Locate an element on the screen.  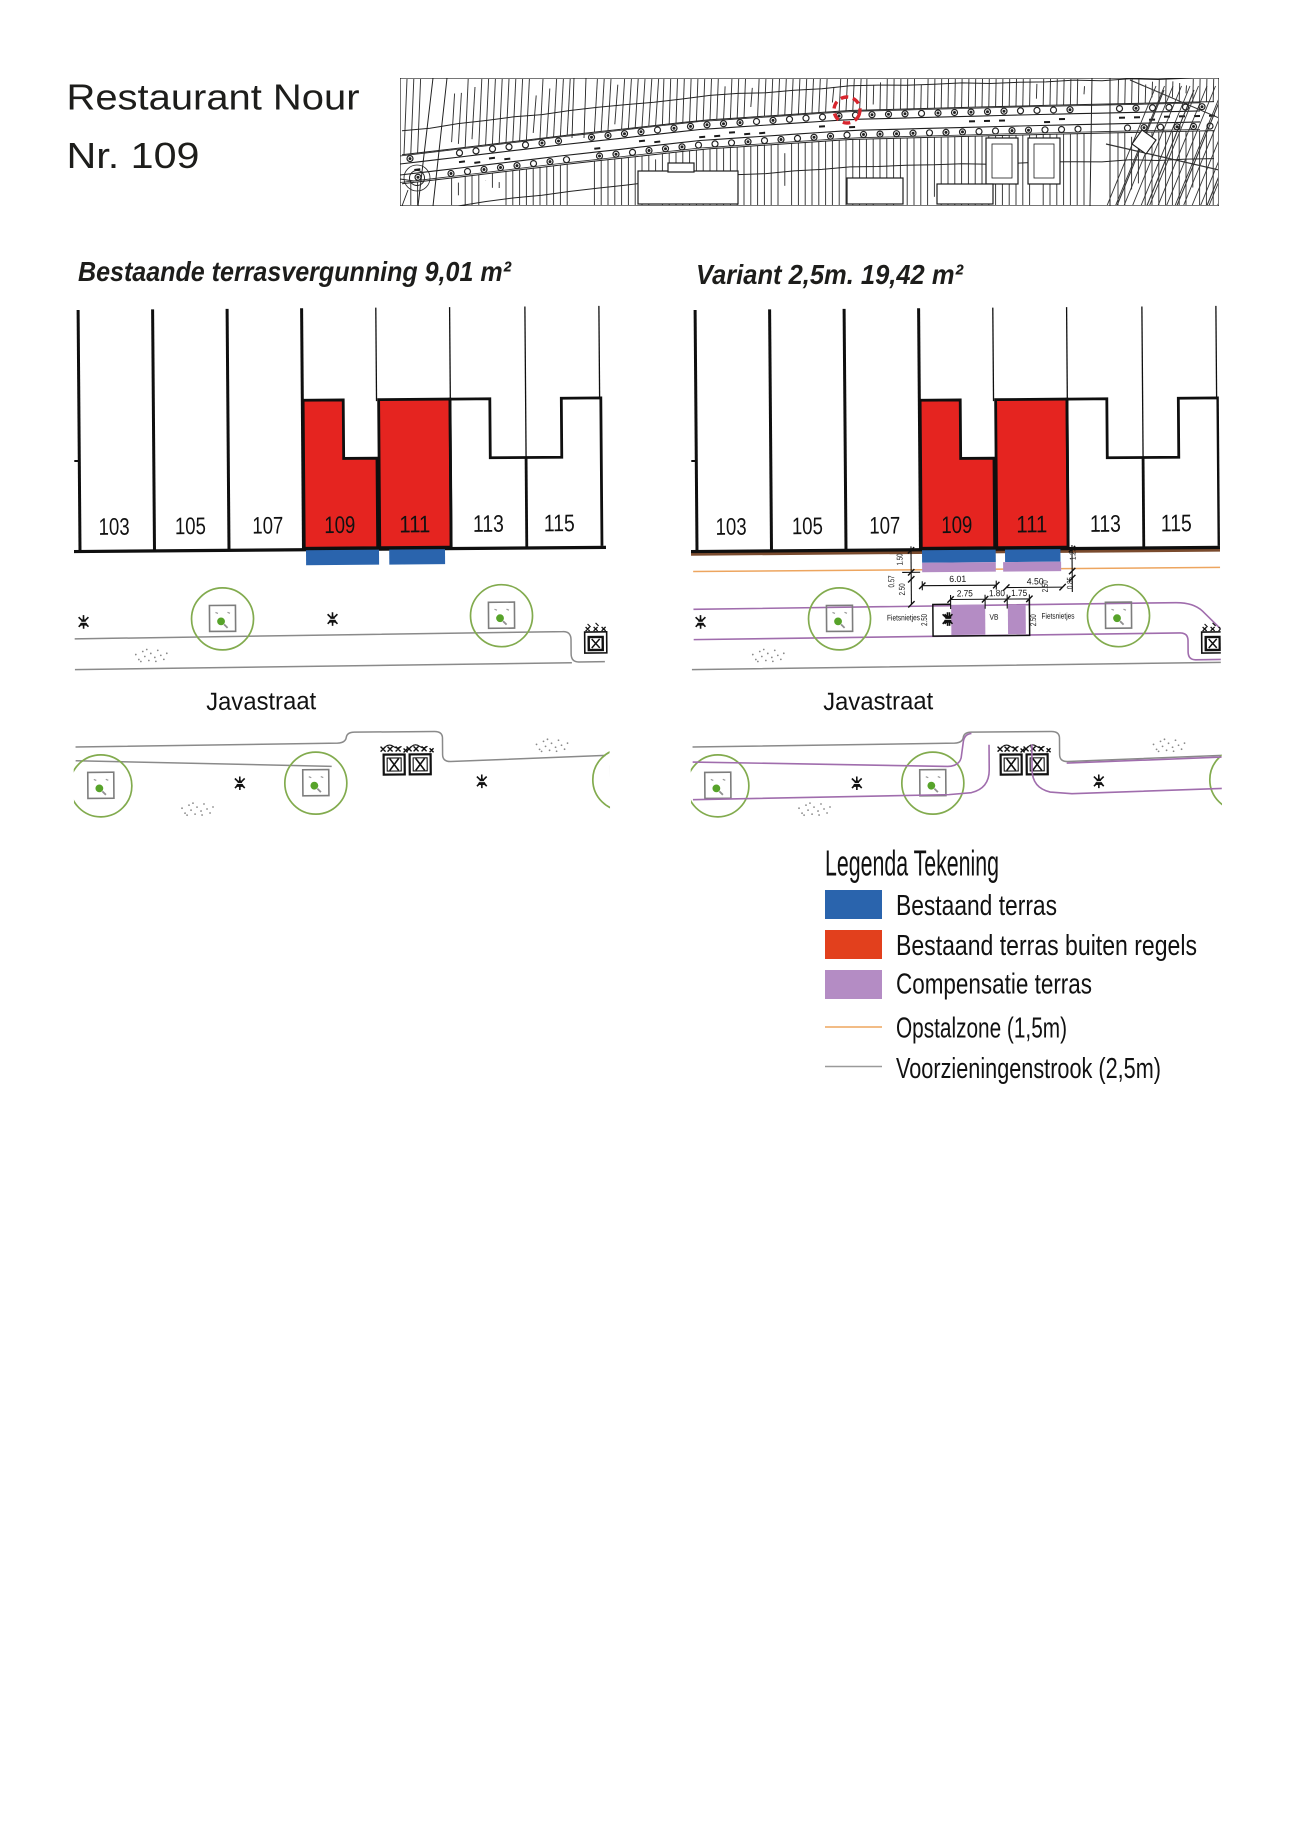
svg-text: Bestaand terras is located at coordinates (976, 906).